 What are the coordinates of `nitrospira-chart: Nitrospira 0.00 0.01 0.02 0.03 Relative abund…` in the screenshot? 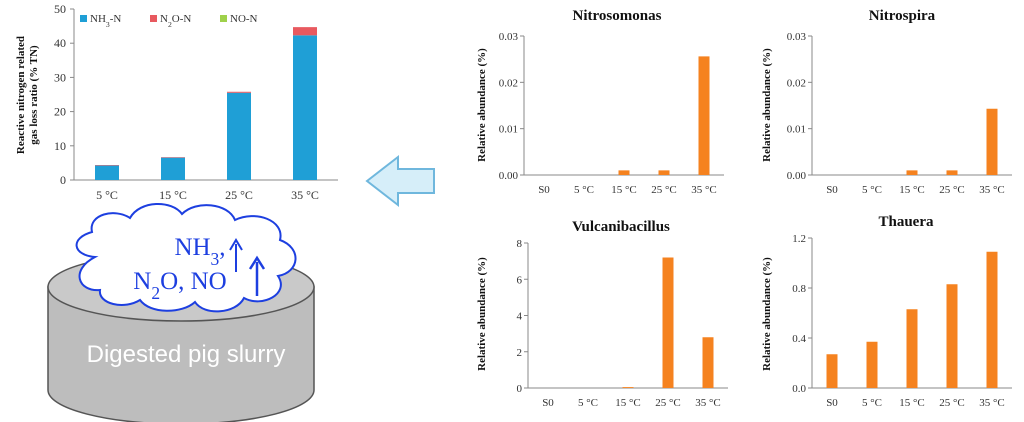 It's located at (886, 102).